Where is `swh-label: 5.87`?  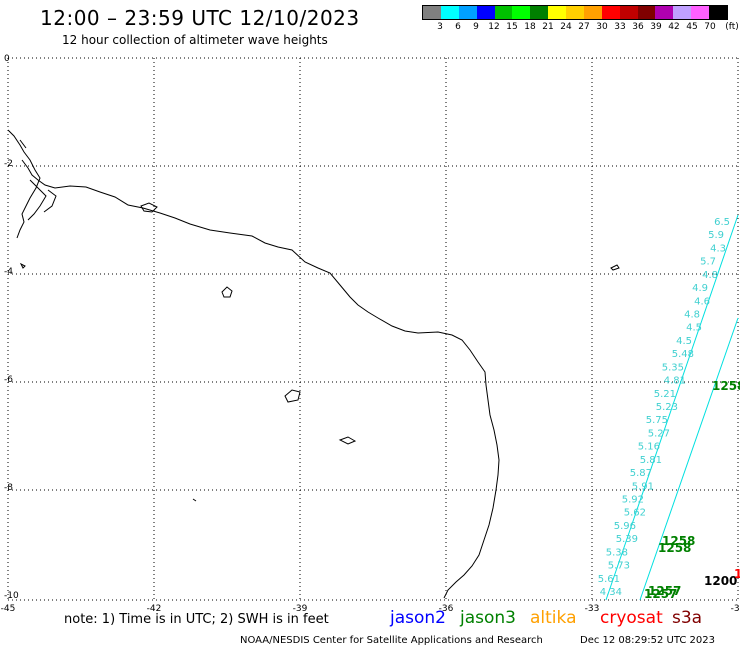 swh-label: 5.87 is located at coordinates (641, 473).